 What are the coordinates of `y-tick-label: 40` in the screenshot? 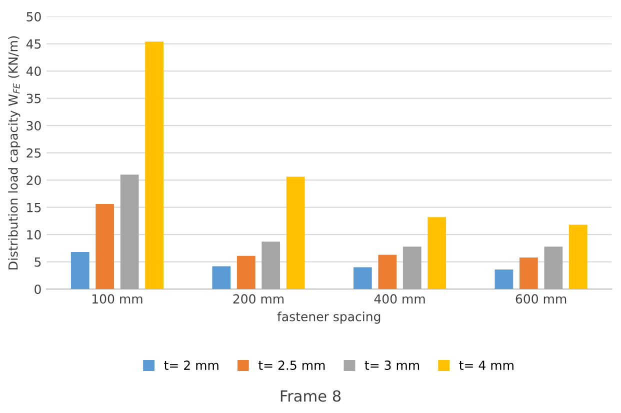 It's located at (33, 71).